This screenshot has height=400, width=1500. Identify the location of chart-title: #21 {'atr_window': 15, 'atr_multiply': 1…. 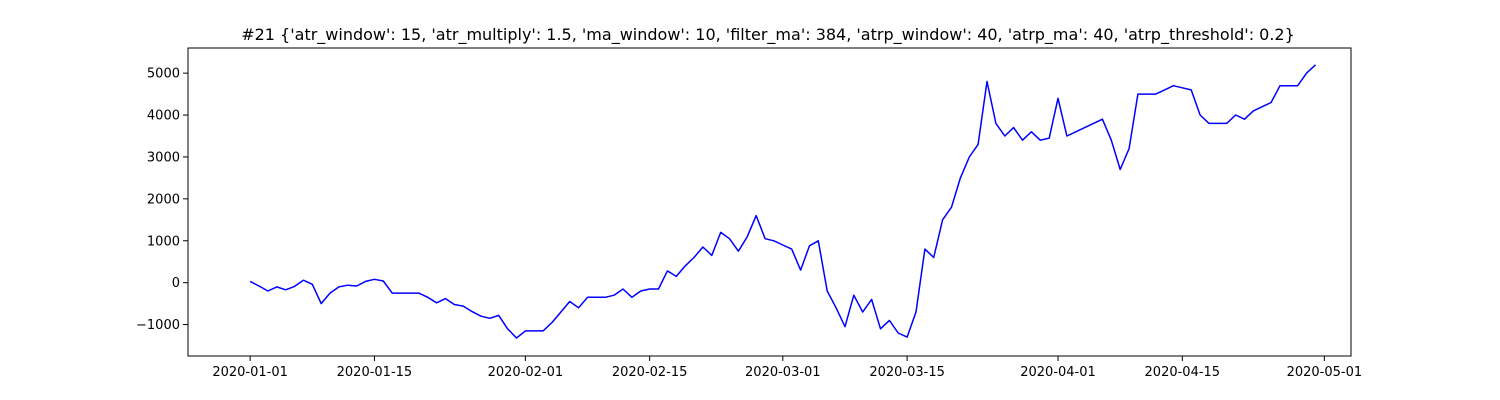
(768, 35).